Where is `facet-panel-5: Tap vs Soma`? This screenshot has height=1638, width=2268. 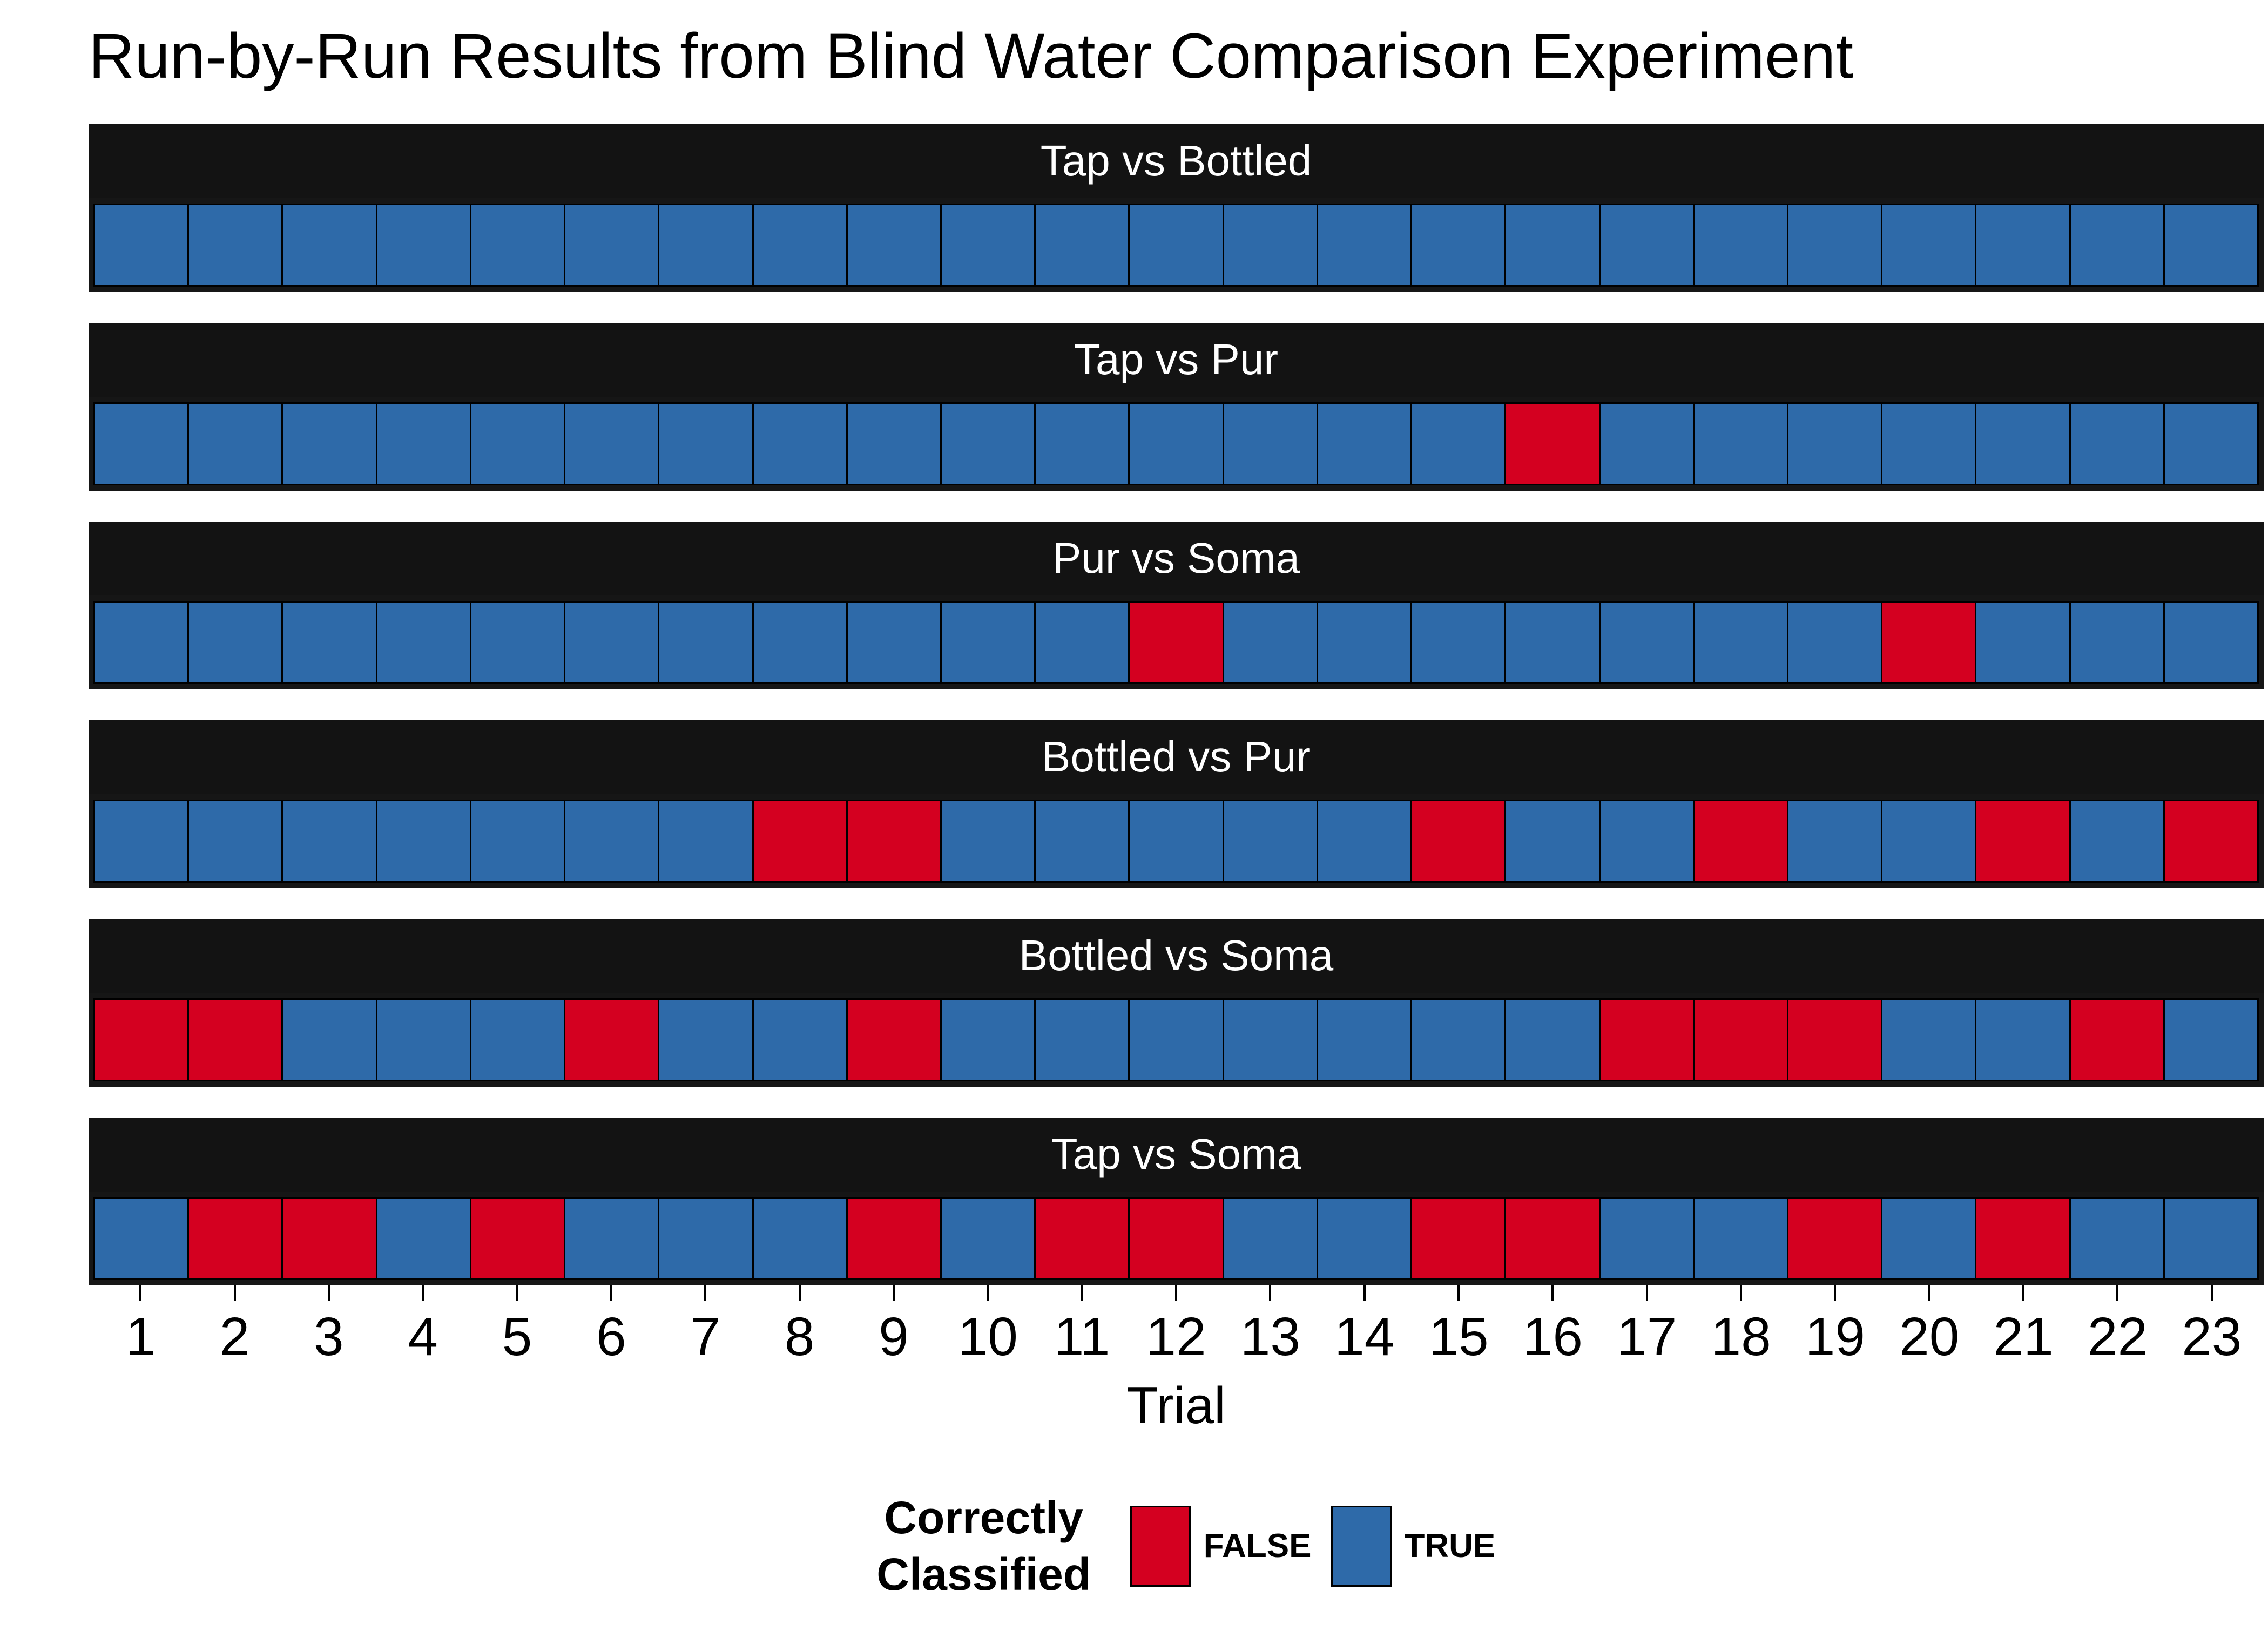
facet-panel-5: Tap vs Soma is located at coordinates (1177, 1201).